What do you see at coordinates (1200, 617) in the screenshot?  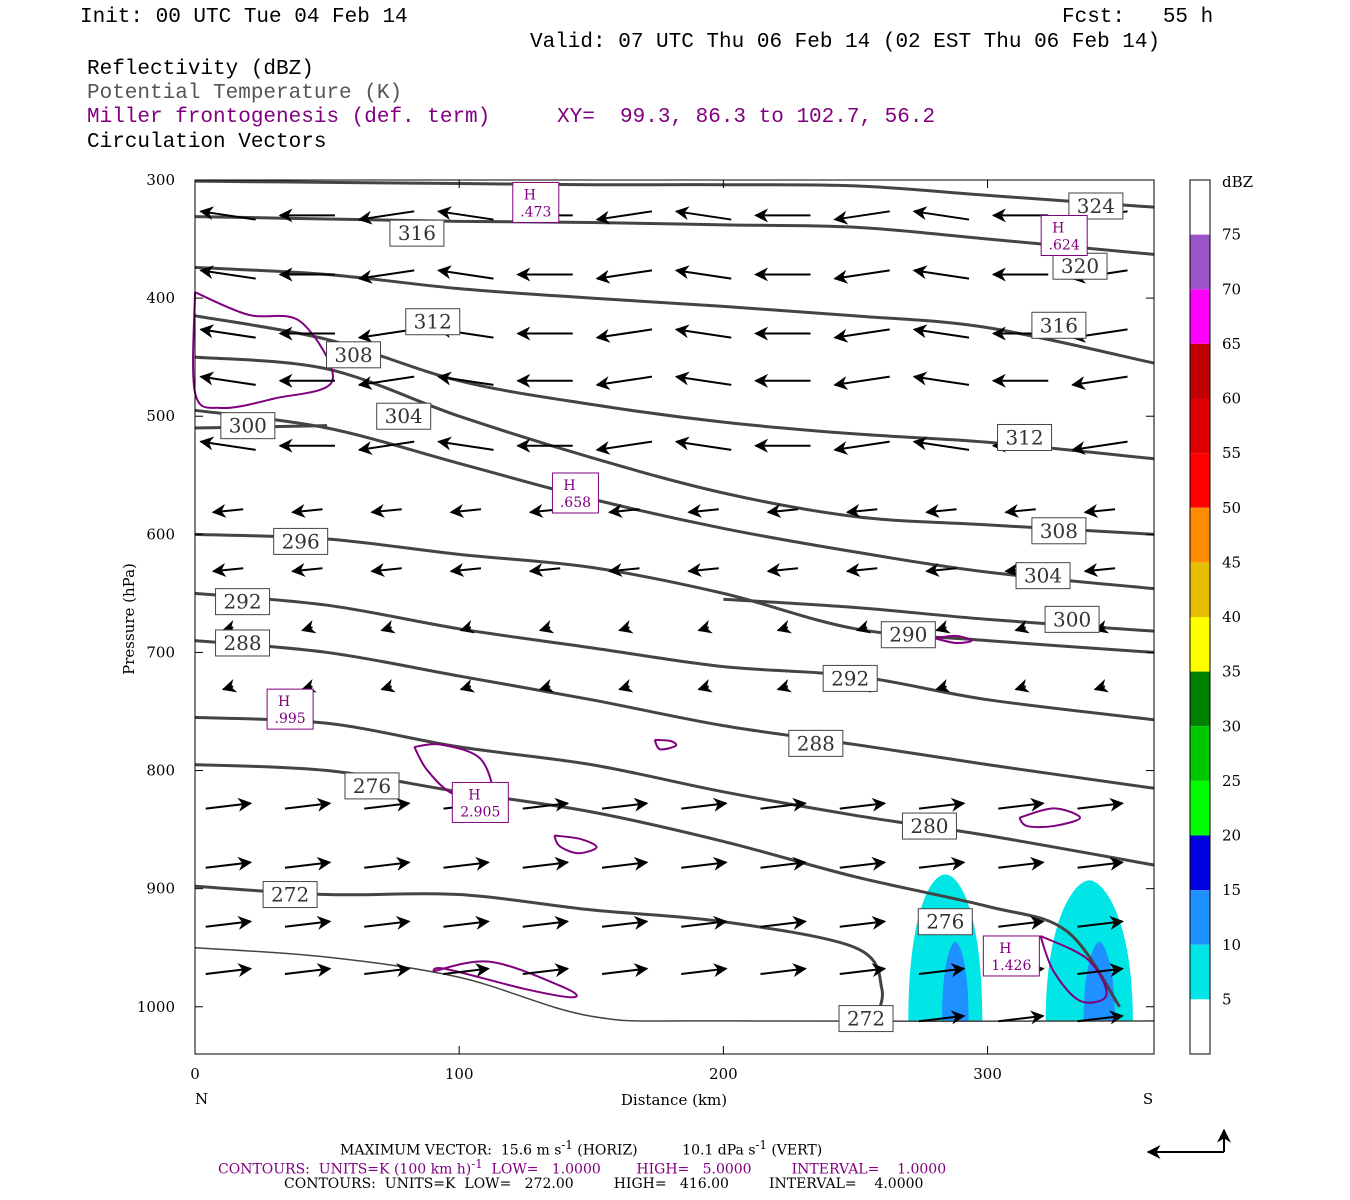 I see `colorbar-frame` at bounding box center [1200, 617].